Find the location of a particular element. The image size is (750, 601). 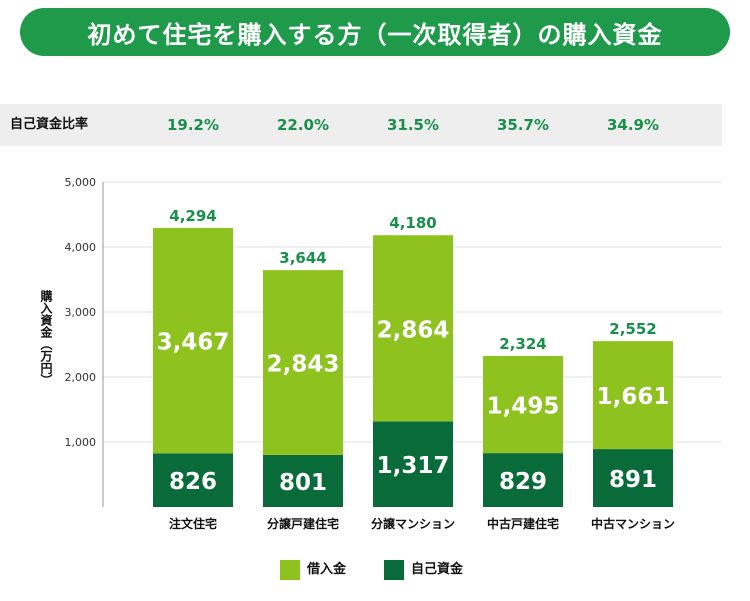

y-tick-label: 4,000 is located at coordinates (81, 247).